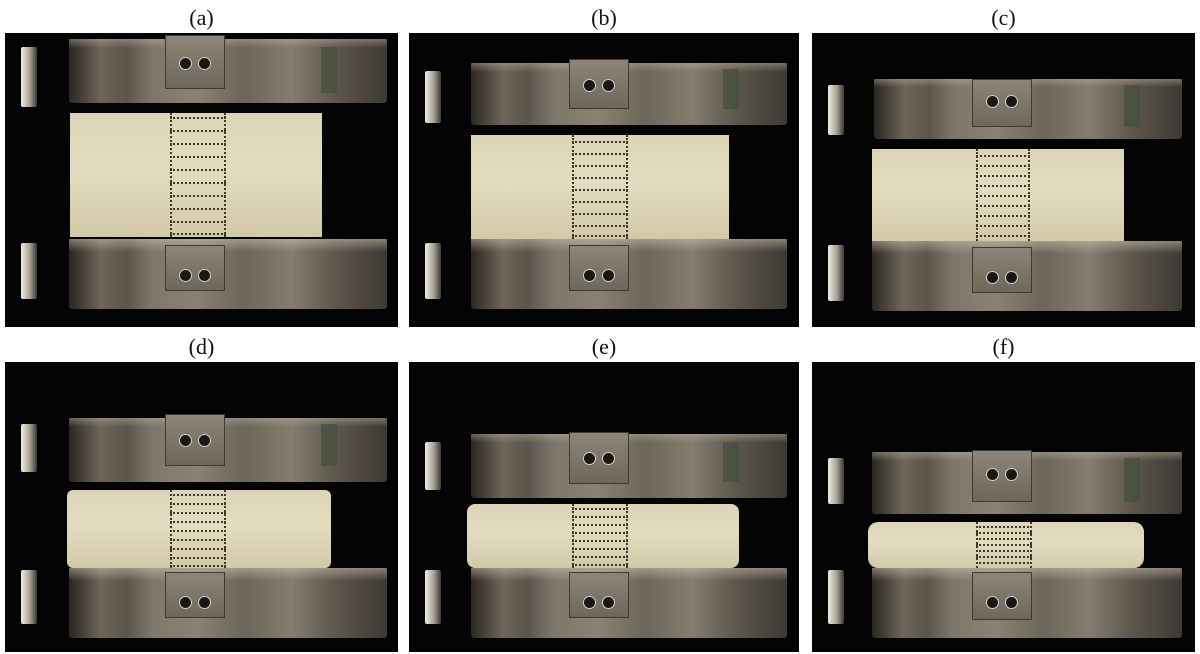 Image resolution: width=1200 pixels, height=654 pixels. Describe the element at coordinates (1003, 346) in the screenshot. I see `panel-caption: (f)` at that location.